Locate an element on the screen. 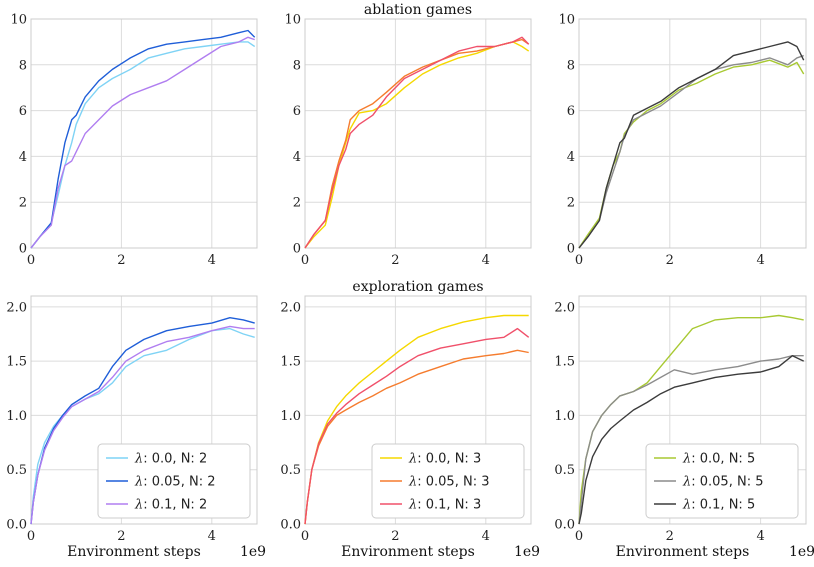  legend: λ: 0.0, N: 3 λ: 0.05, N: 3 λ: 0.1, N: 3 is located at coordinates (448, 481).